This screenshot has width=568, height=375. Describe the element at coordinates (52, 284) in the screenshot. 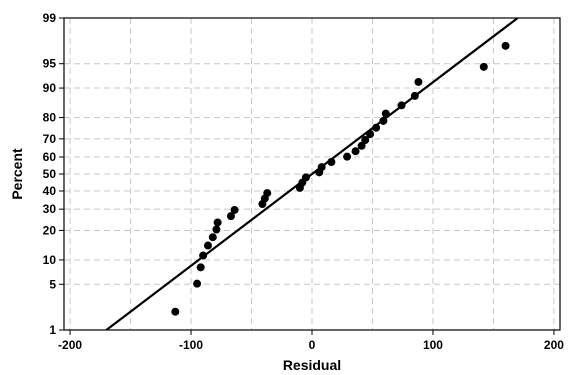

I see `y-tick-label: 5` at that location.